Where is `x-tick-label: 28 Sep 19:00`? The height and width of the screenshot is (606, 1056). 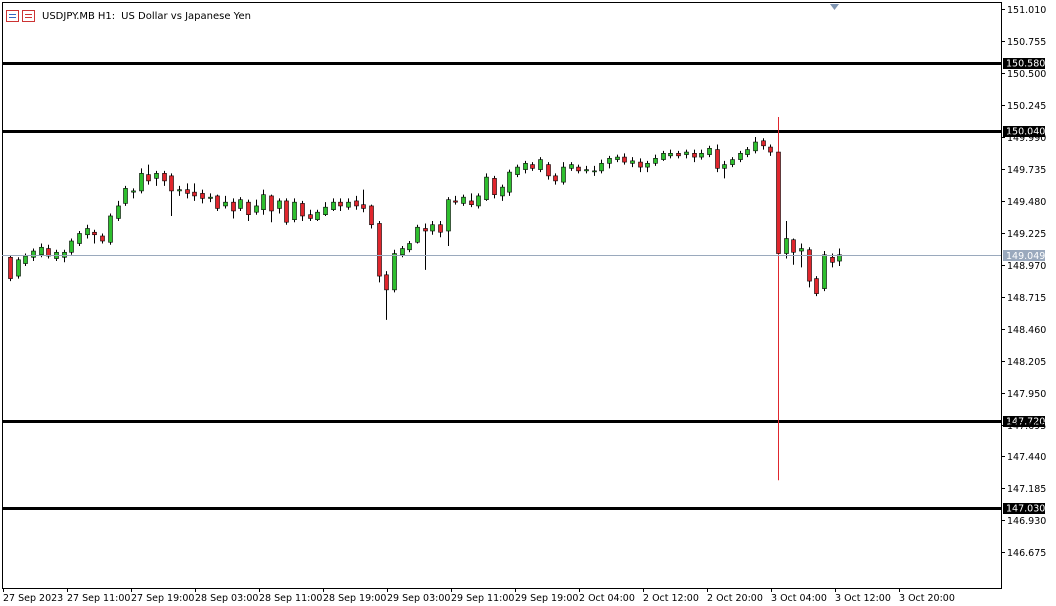 x-tick-label: 28 Sep 19:00 is located at coordinates (354, 598).